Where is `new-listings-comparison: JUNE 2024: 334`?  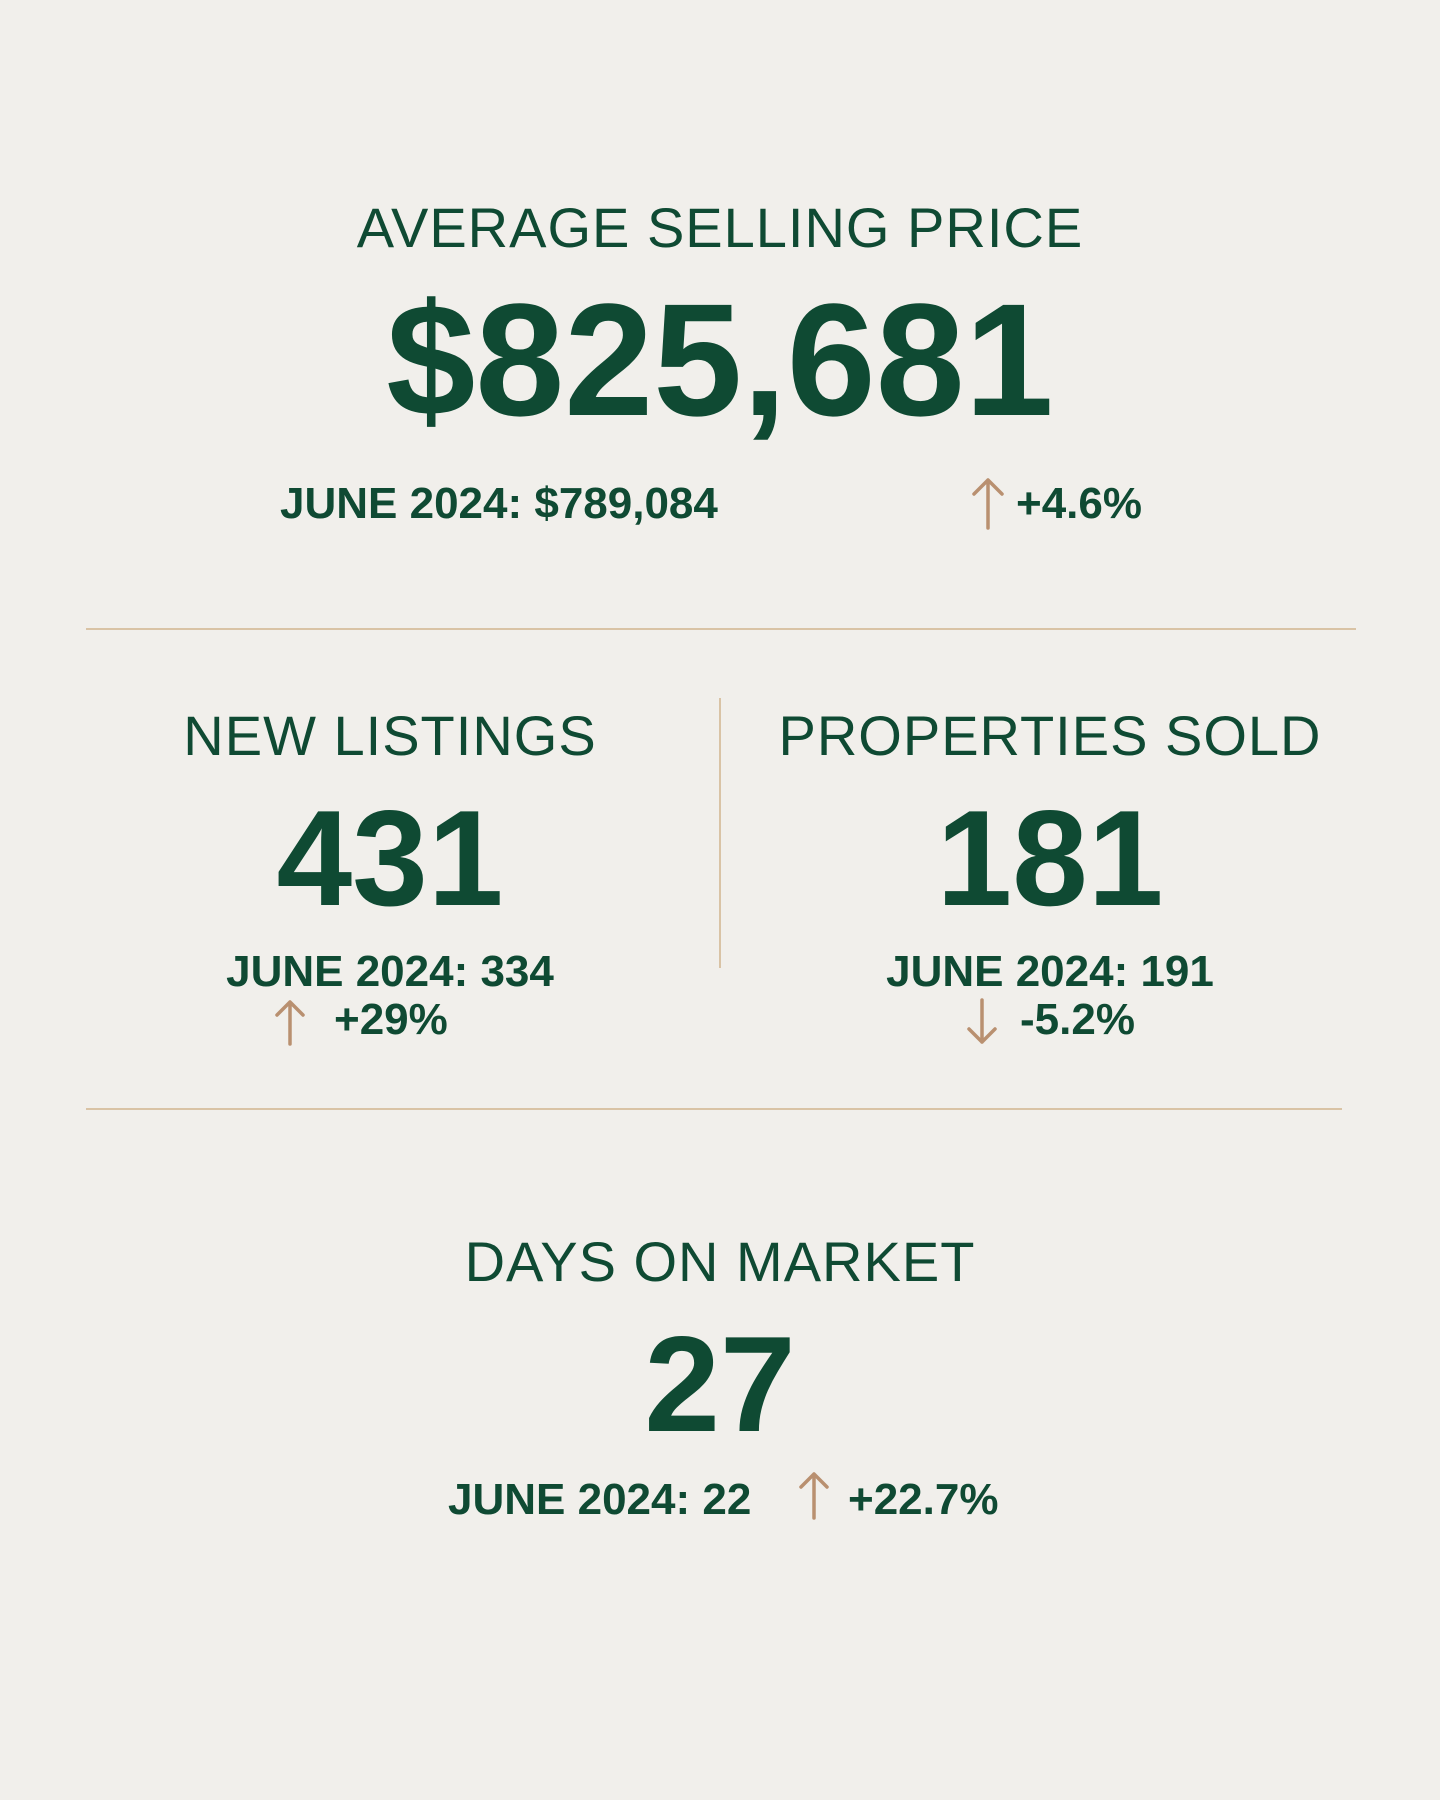 new-listings-comparison: JUNE 2024: 334 is located at coordinates (390, 971).